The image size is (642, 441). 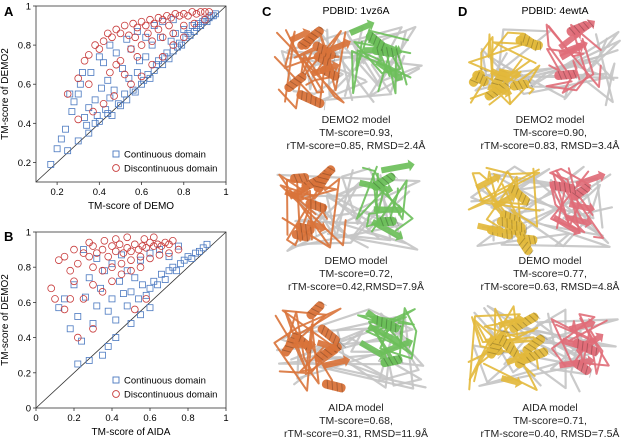 I want to click on protein-structure, so click(x=348, y=65).